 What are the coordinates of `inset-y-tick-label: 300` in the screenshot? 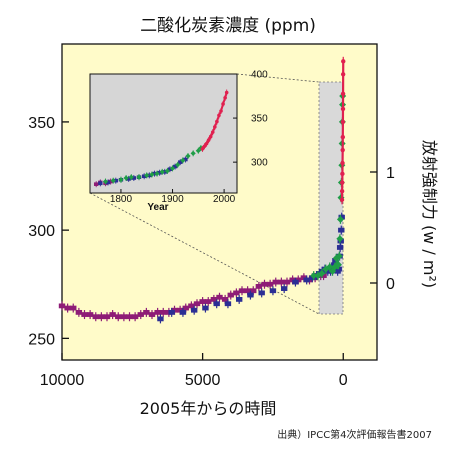 It's located at (259, 163).